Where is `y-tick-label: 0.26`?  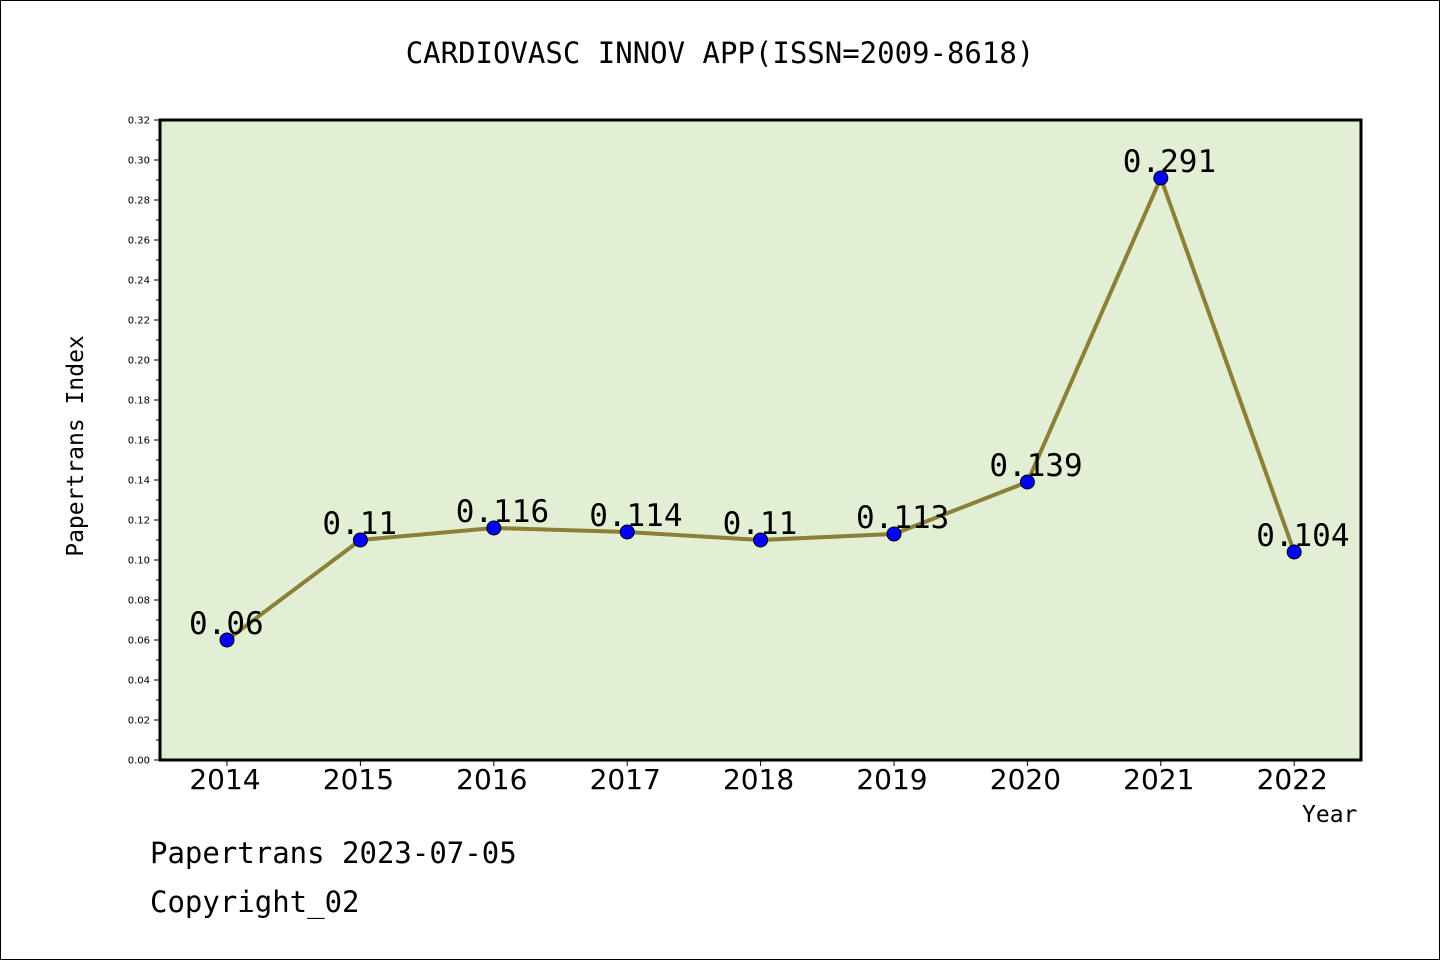 y-tick-label: 0.26 is located at coordinates (139, 241).